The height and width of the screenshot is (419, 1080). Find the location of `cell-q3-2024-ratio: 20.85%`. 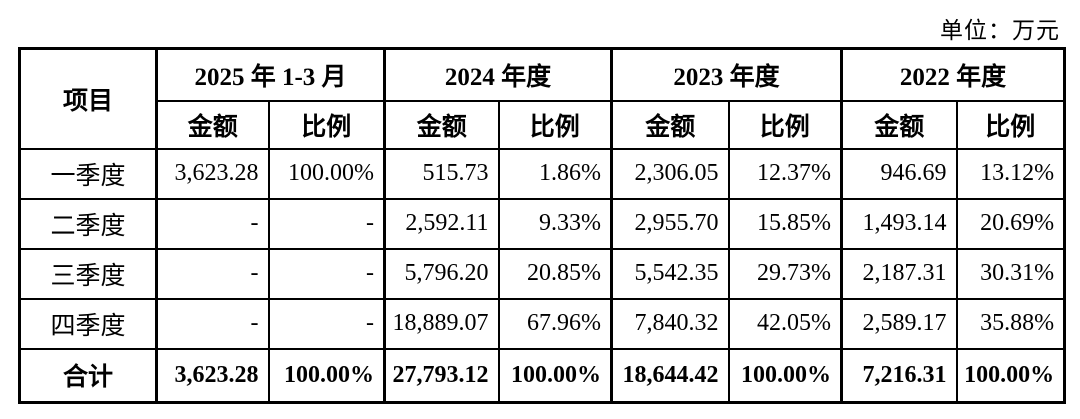

cell-q3-2024-ratio: 20.85% is located at coordinates (555, 273).